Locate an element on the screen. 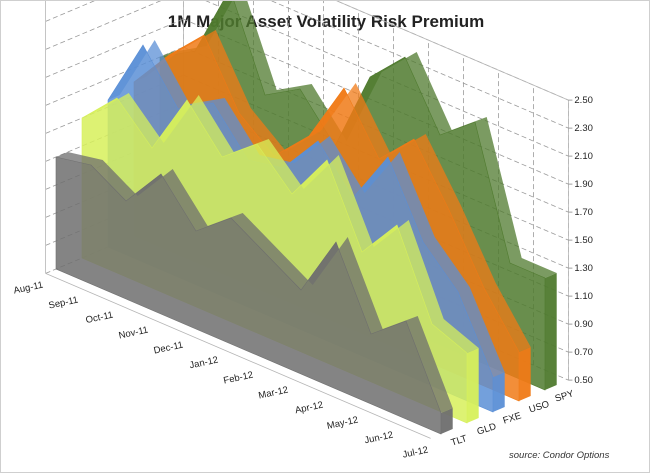 Image resolution: width=650 pixels, height=473 pixels. series-axis-label: USO is located at coordinates (539, 407).